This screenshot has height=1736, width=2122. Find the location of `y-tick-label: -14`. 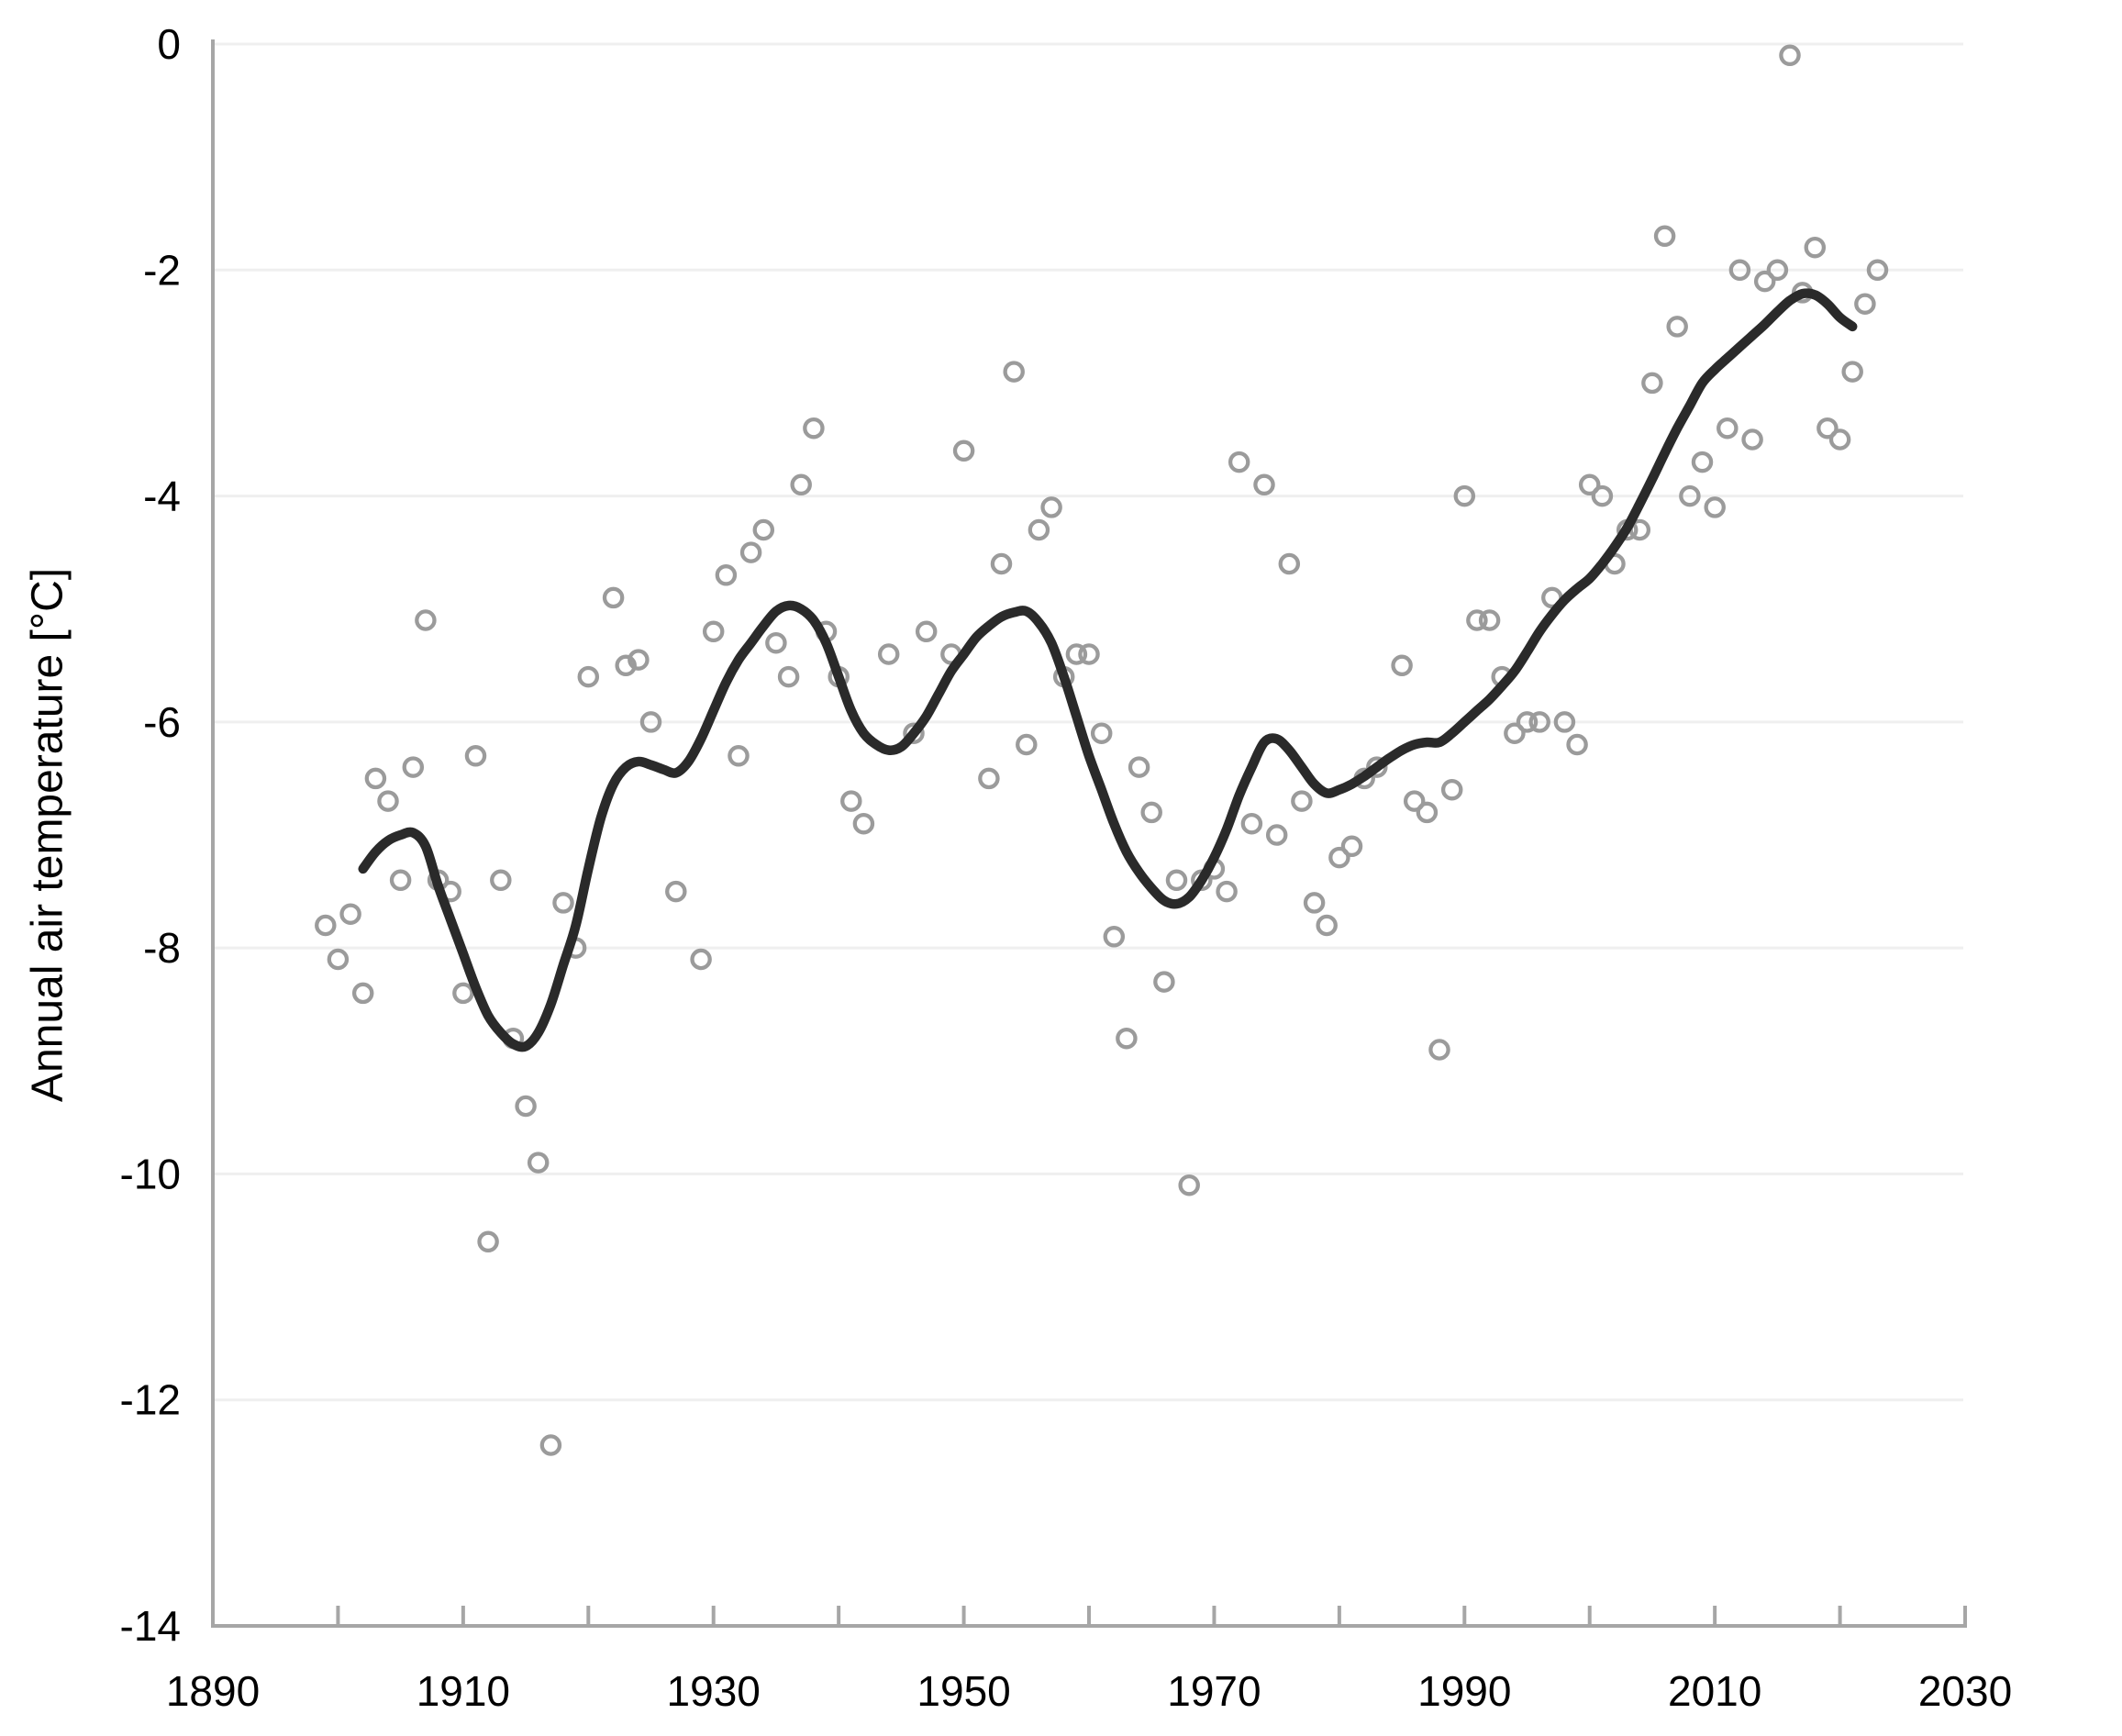

y-tick-label: -14 is located at coordinates (150, 1626).